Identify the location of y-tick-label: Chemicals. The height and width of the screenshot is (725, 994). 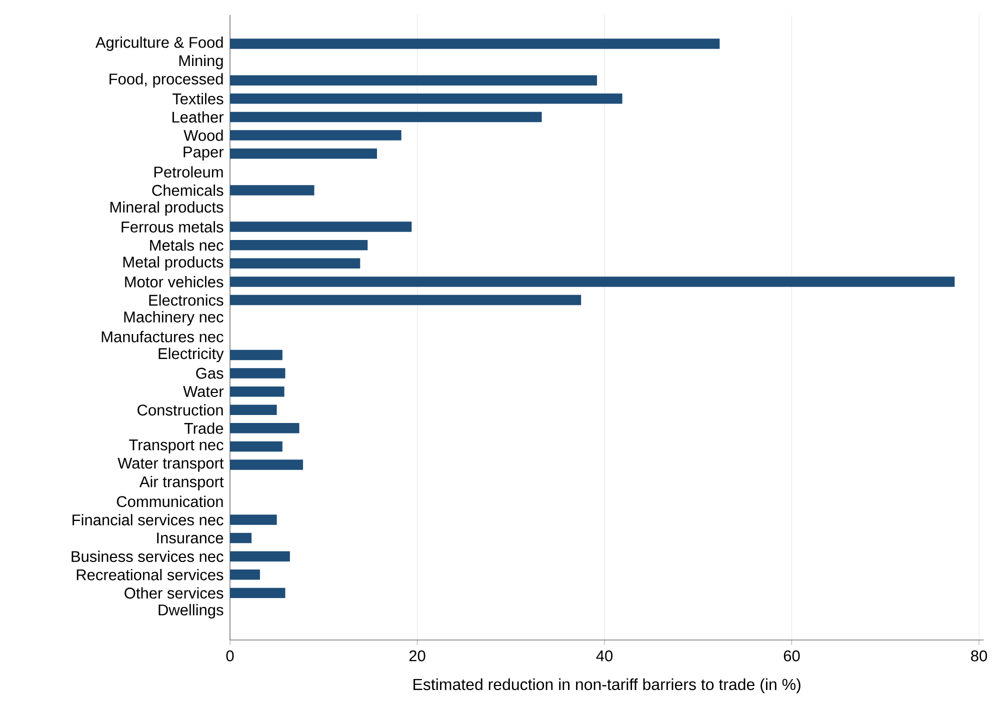
(188, 190).